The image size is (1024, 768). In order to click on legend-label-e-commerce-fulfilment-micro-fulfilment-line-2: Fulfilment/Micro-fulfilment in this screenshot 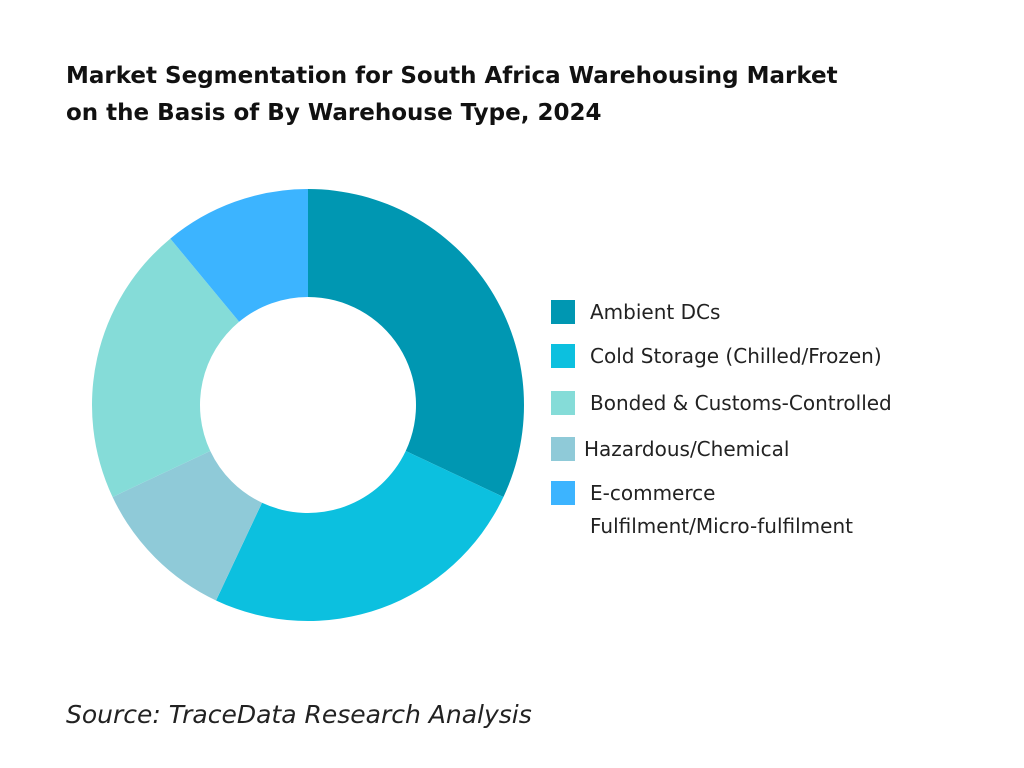, I will do `click(721, 526)`.